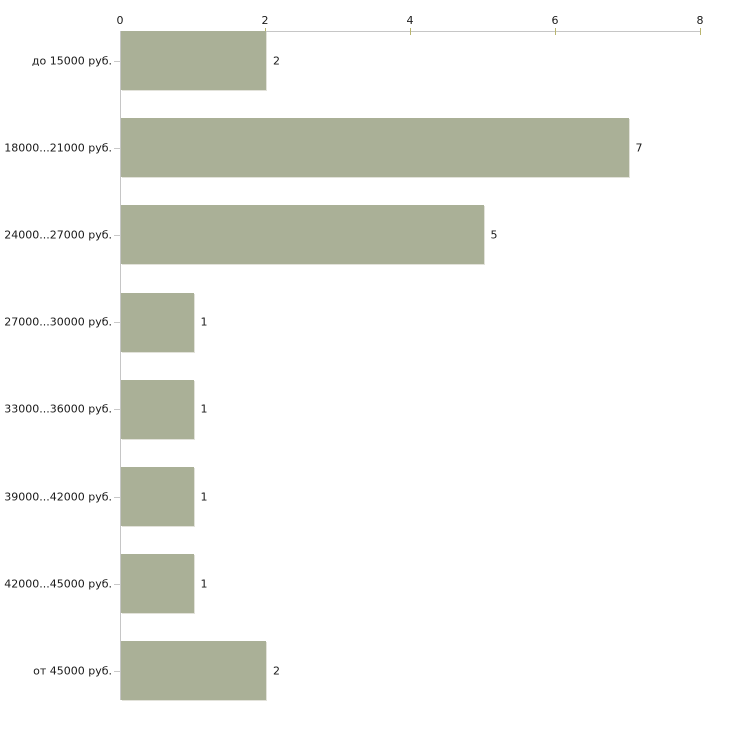 The height and width of the screenshot is (730, 730). Describe the element at coordinates (265, 20) in the screenshot. I see `x-axis-tick-label: 2` at that location.